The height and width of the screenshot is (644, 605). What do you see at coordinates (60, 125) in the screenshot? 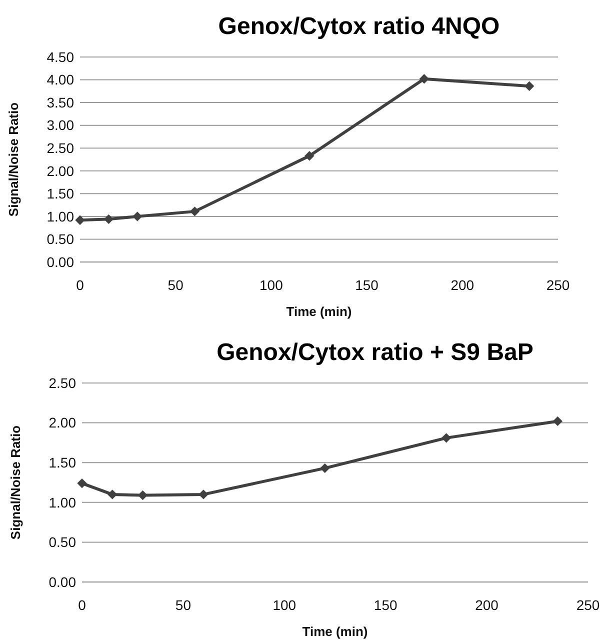
I see `y-tick-label: 3.00` at bounding box center [60, 125].